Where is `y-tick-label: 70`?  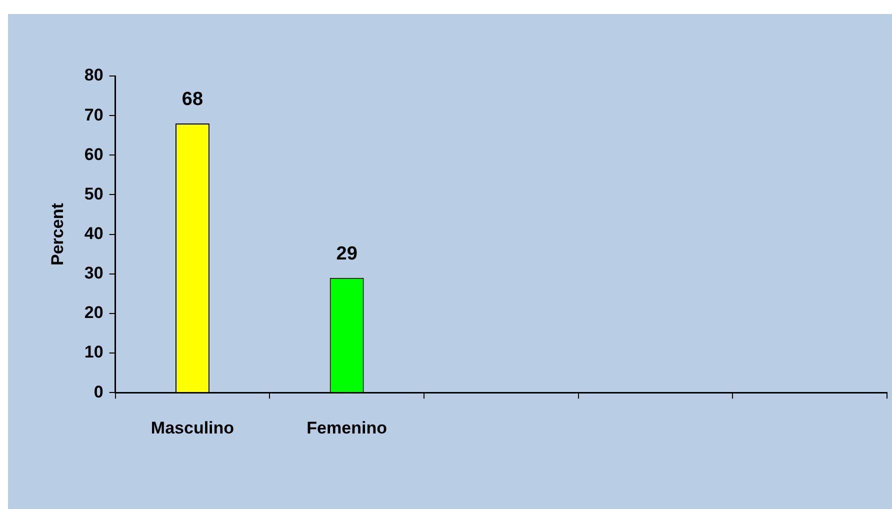
y-tick-label: 70 is located at coordinates (94, 114).